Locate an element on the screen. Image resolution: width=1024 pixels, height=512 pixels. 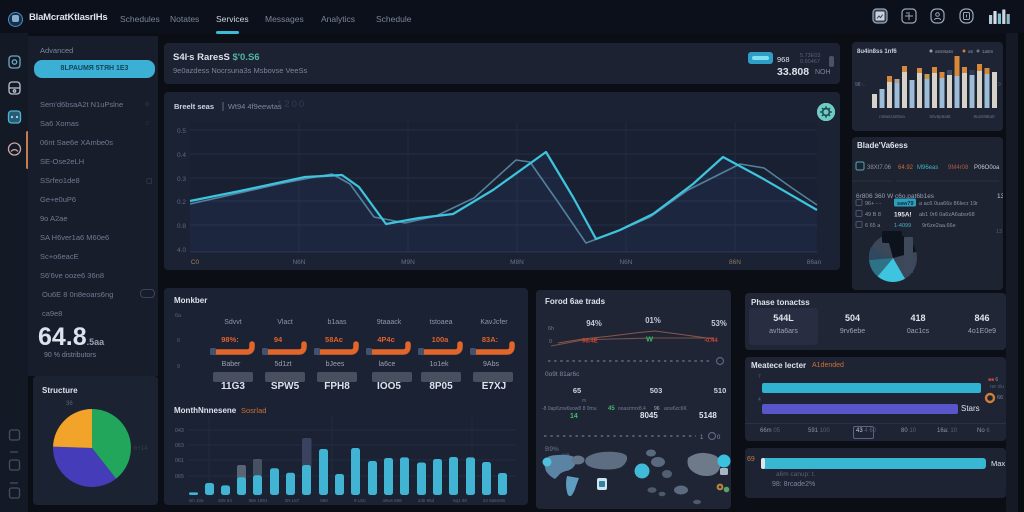
svg-text: 6q1 98 is located at coordinates (460, 500).